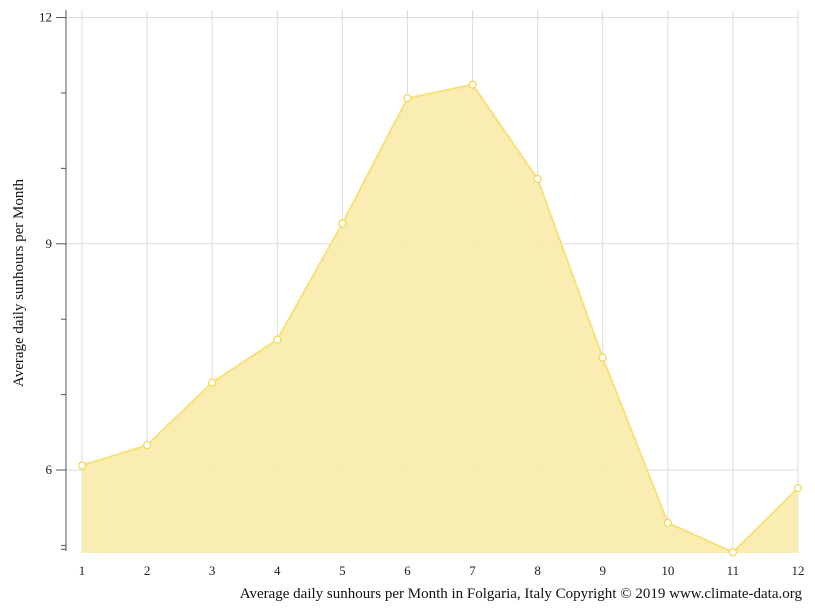  What do you see at coordinates (733, 570) in the screenshot?
I see `x-tick-label: 11` at bounding box center [733, 570].